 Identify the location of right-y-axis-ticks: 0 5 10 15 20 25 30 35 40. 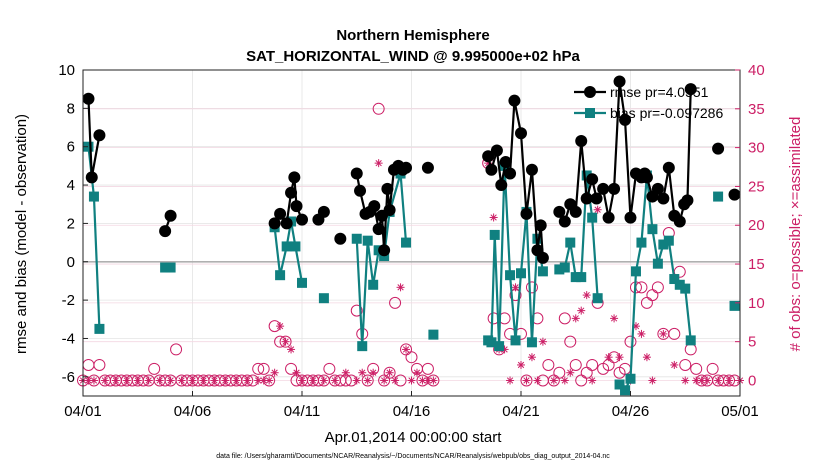
(750, 225).